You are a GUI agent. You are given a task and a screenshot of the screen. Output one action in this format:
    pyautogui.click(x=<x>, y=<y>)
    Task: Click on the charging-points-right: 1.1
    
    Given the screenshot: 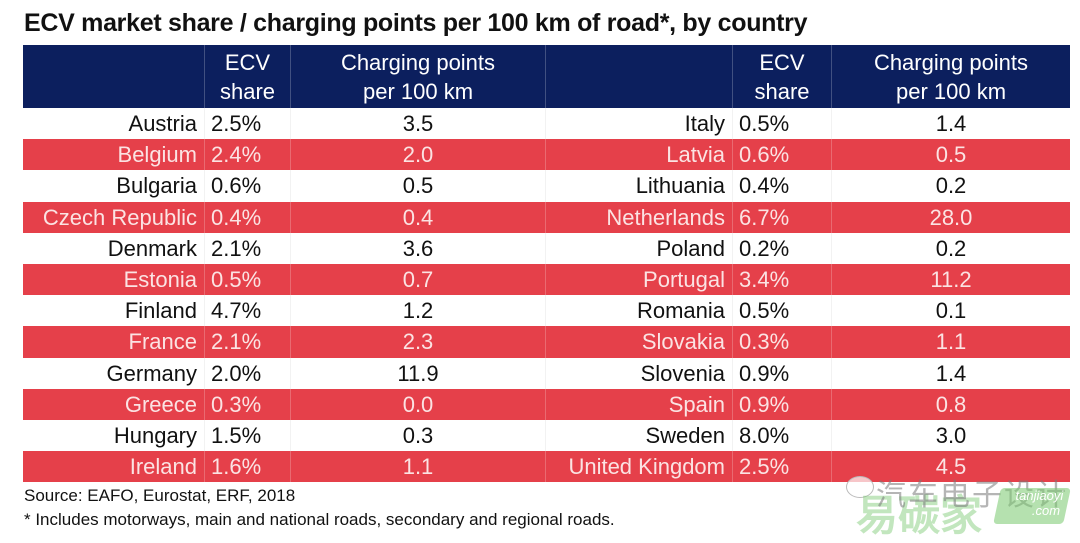 What is the action you would take?
    pyautogui.click(x=951, y=342)
    